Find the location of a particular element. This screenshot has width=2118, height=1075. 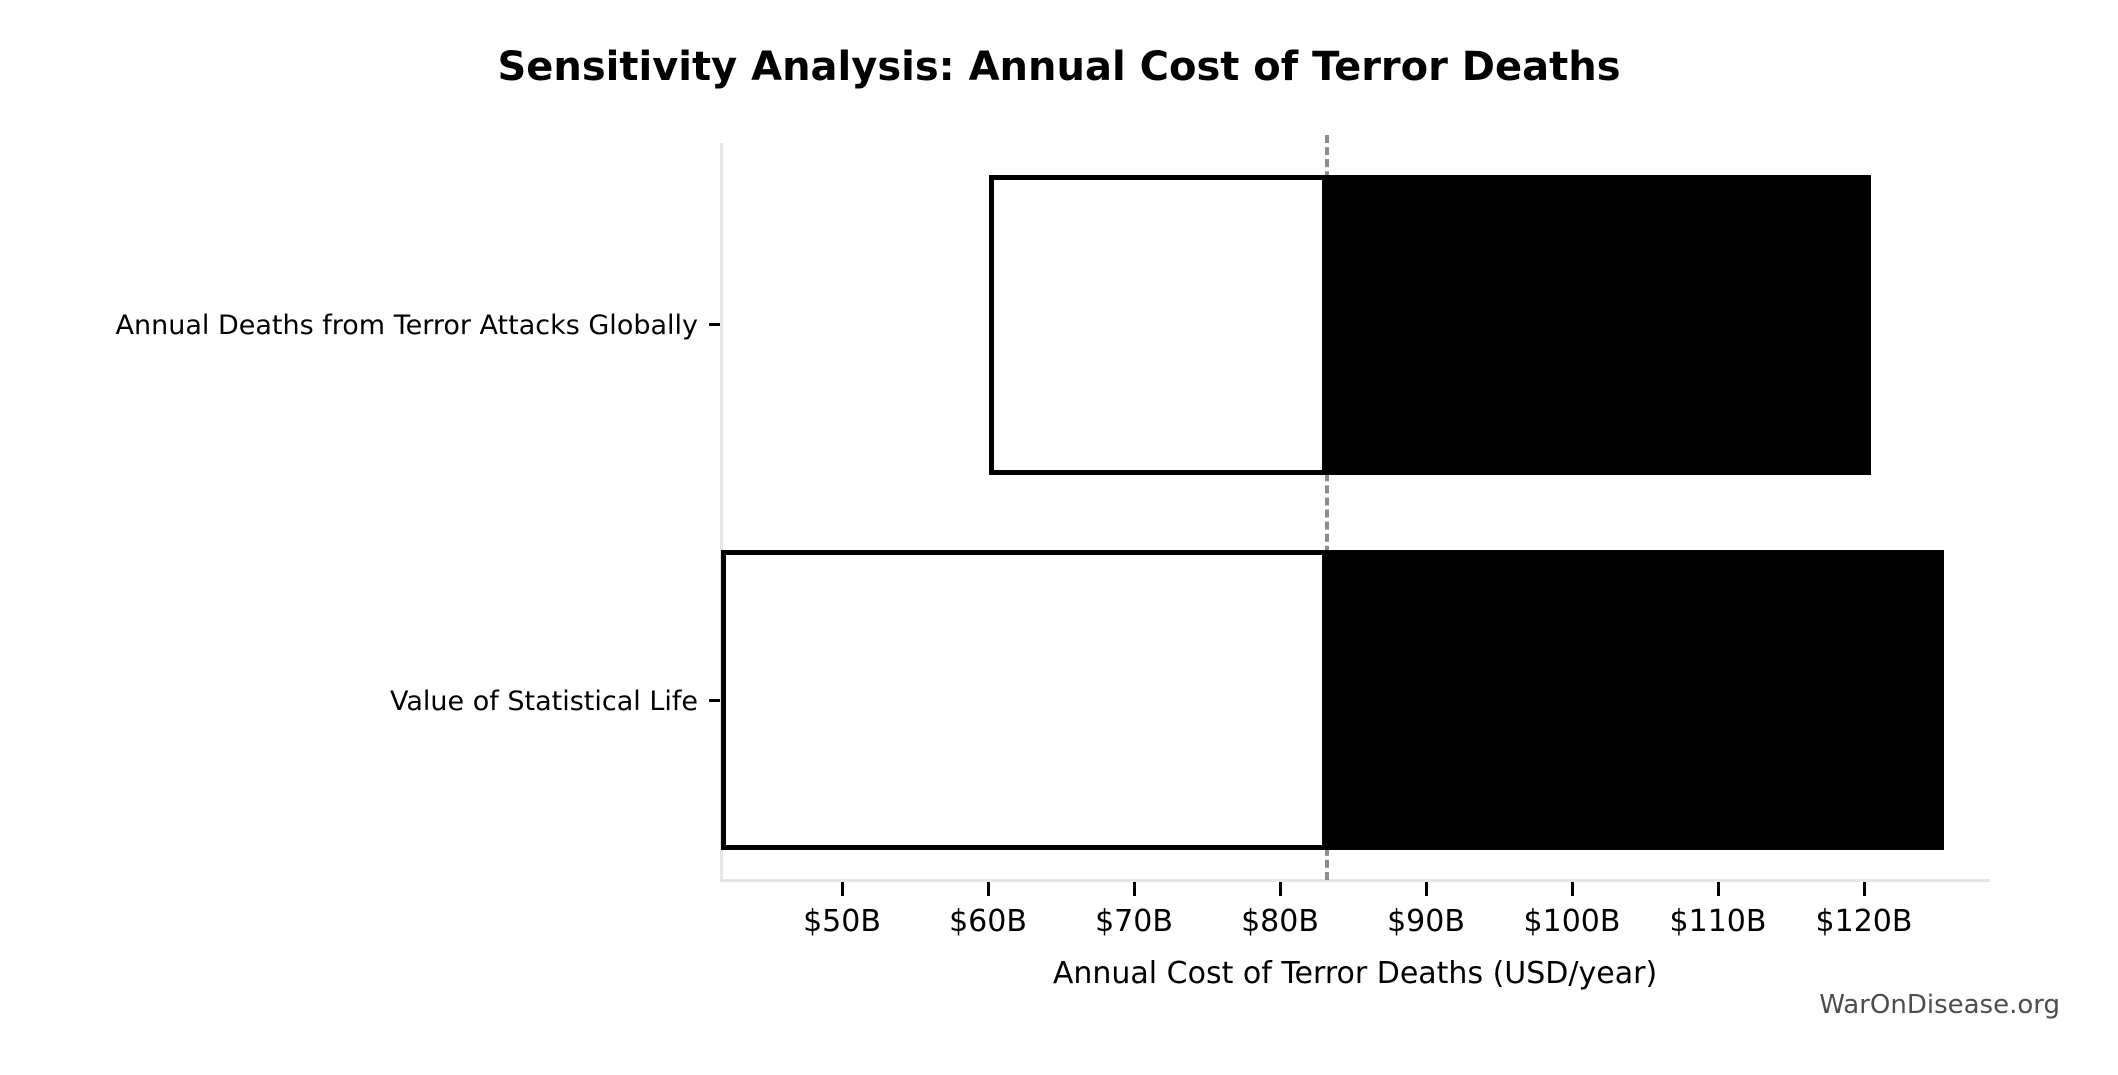

x-tick-label-1: $60B is located at coordinates (988, 921).